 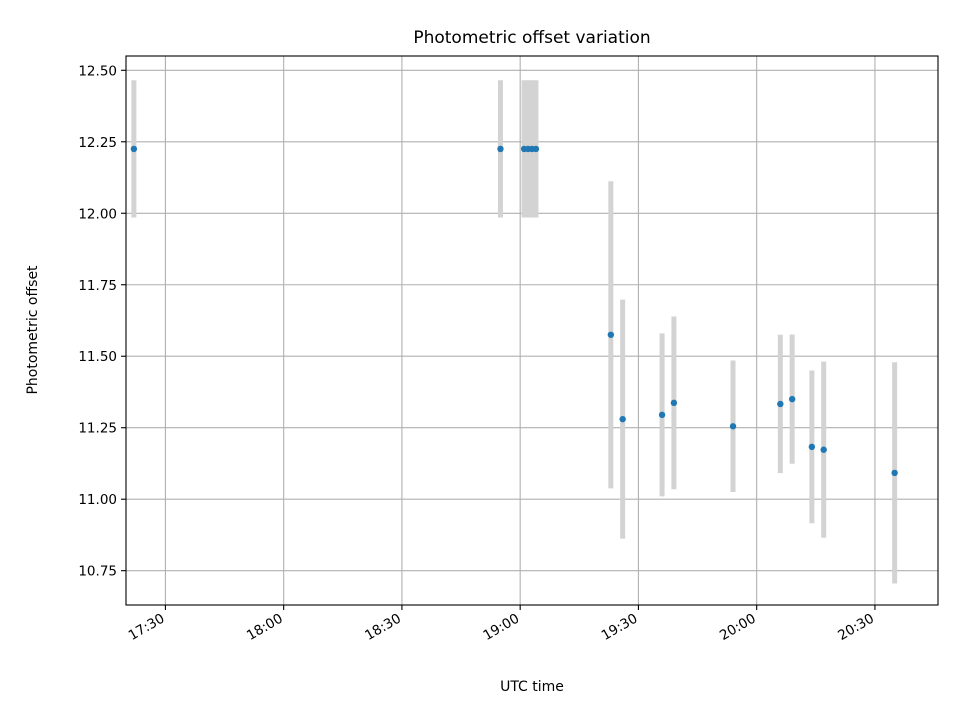 I want to click on x-axis-label: UTC time, so click(x=532, y=687).